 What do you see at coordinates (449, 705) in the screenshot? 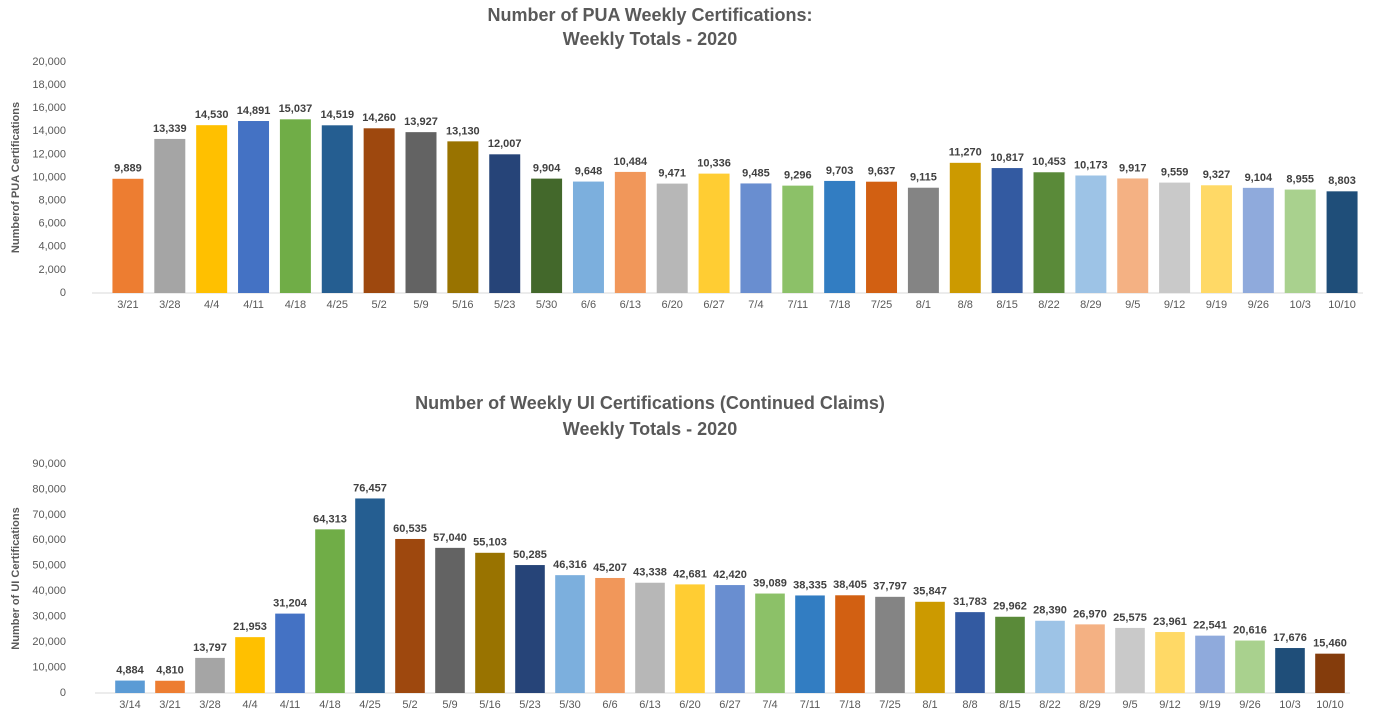
I see `x-tick-label: 5/9` at bounding box center [449, 705].